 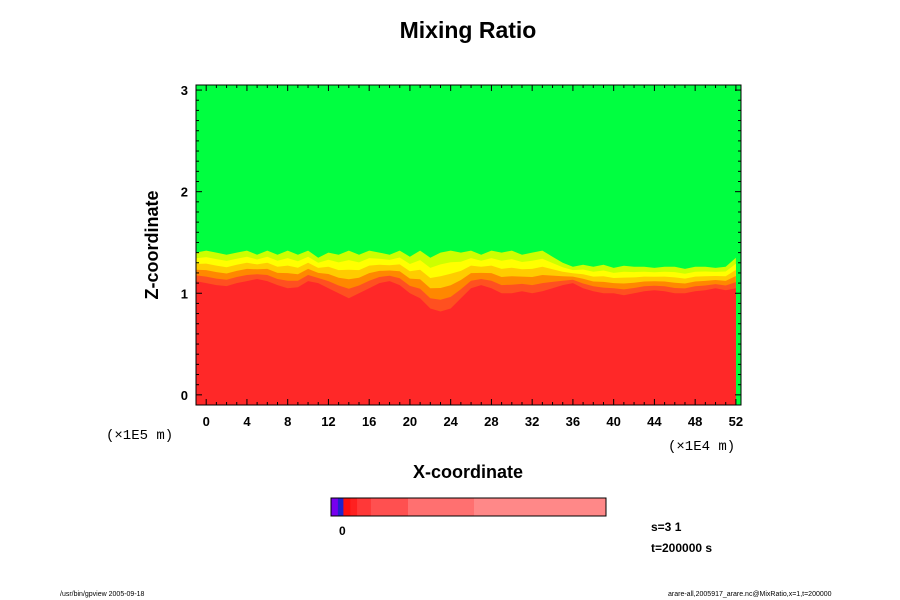 I want to click on x-tick-label-48: 48, so click(x=695, y=421).